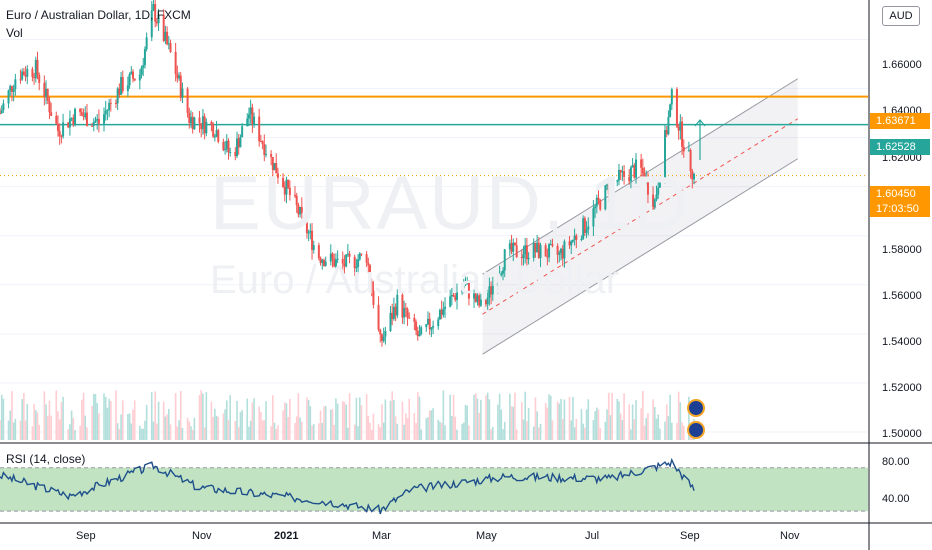  What do you see at coordinates (901, 16) in the screenshot?
I see `currency-button: AUD` at bounding box center [901, 16].